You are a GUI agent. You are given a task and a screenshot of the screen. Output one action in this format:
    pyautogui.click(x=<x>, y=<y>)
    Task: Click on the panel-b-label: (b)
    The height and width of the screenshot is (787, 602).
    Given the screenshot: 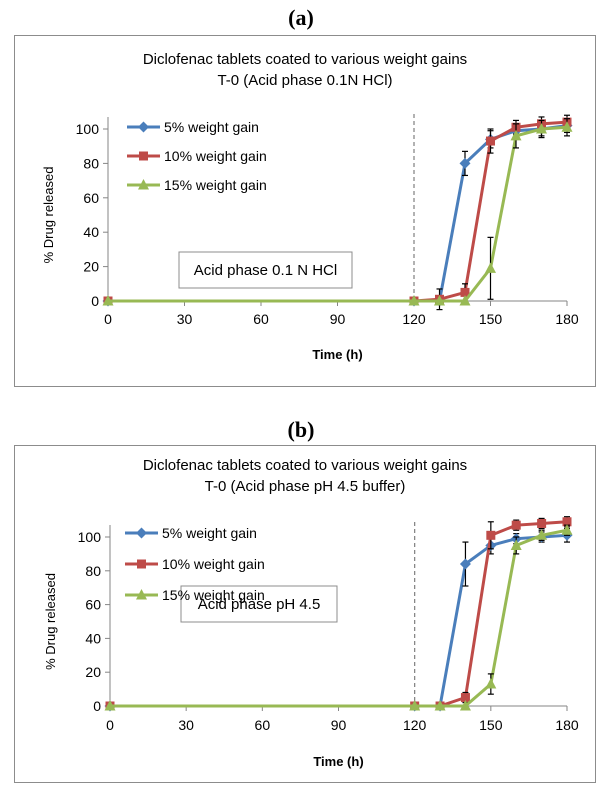 What is the action you would take?
    pyautogui.click(x=301, y=429)
    